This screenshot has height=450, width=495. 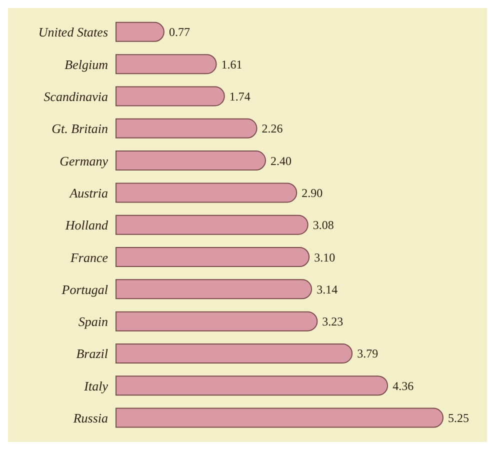 I want to click on data-label: 0.77, so click(x=179, y=32).